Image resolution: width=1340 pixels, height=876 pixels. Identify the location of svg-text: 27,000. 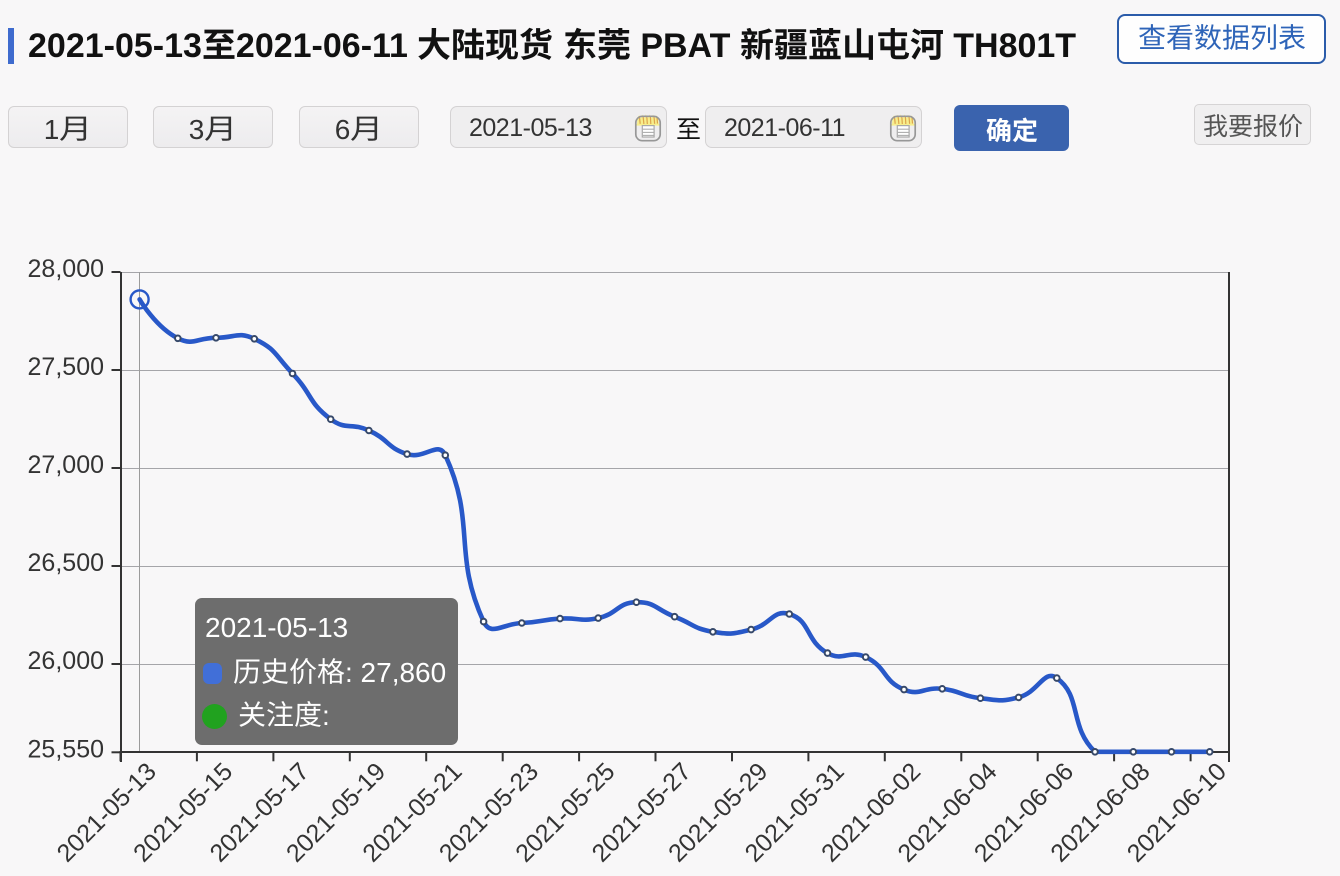
(66, 465).